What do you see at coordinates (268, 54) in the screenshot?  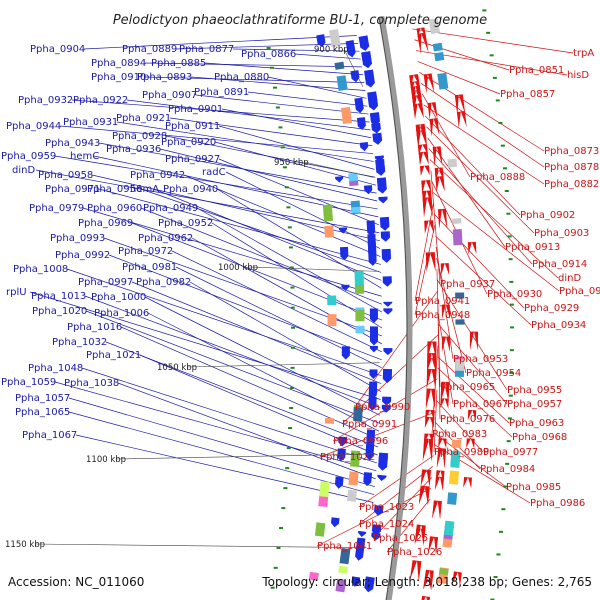 I see `gene-label-forward: Ppha_0866` at bounding box center [268, 54].